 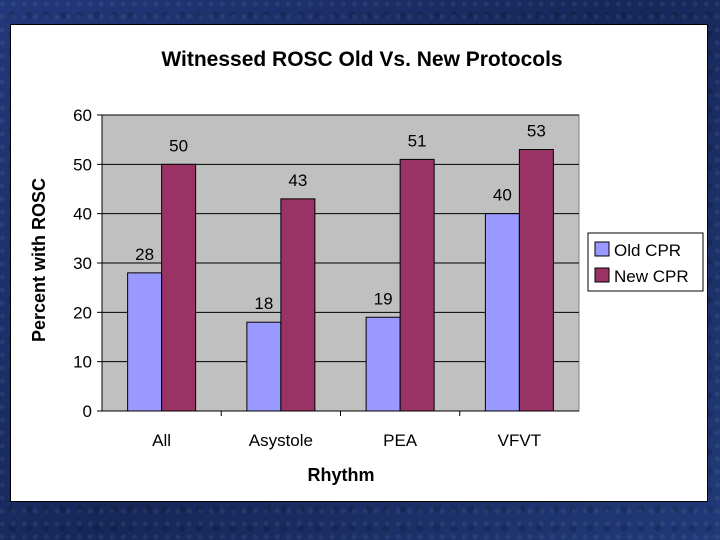 I want to click on y-tick-label: 40, so click(x=82, y=214).